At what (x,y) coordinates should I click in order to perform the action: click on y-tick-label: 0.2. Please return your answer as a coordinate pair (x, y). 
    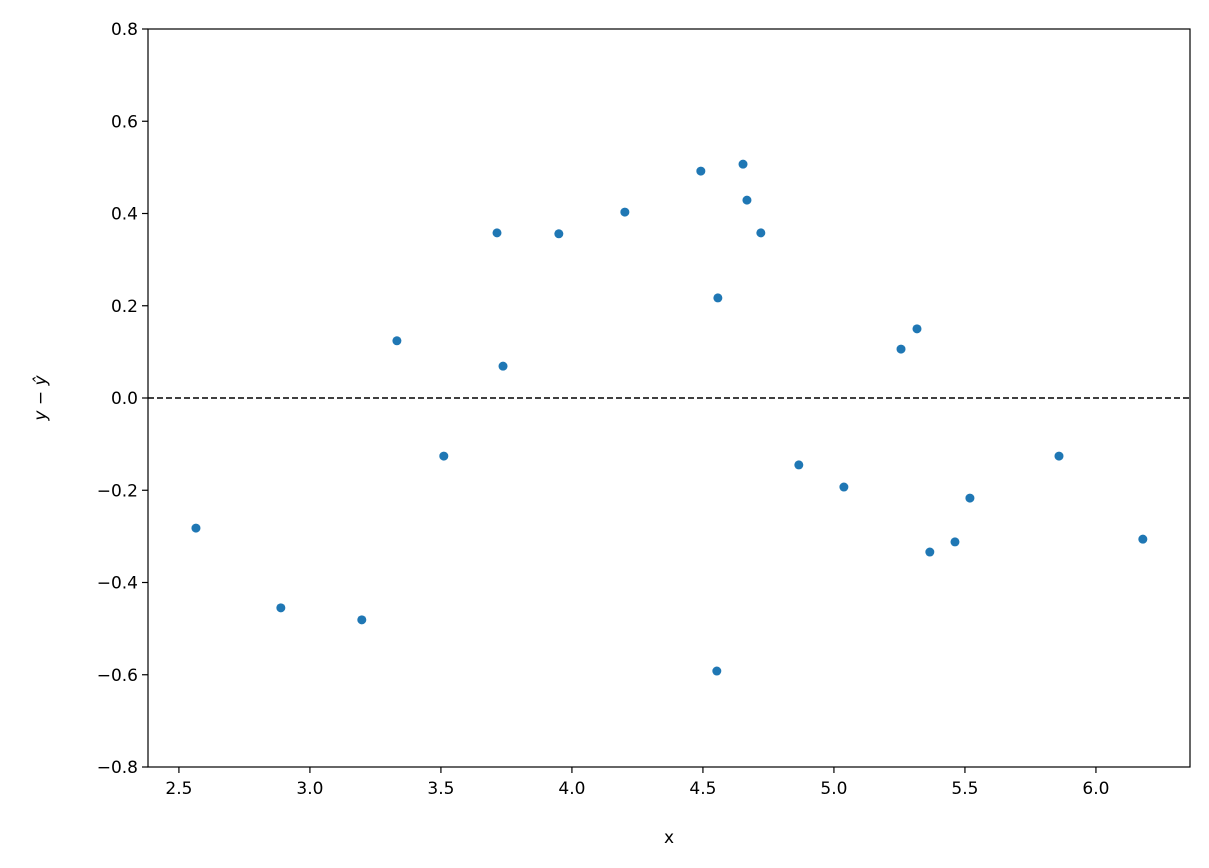
    Looking at the image, I should click on (124, 307).